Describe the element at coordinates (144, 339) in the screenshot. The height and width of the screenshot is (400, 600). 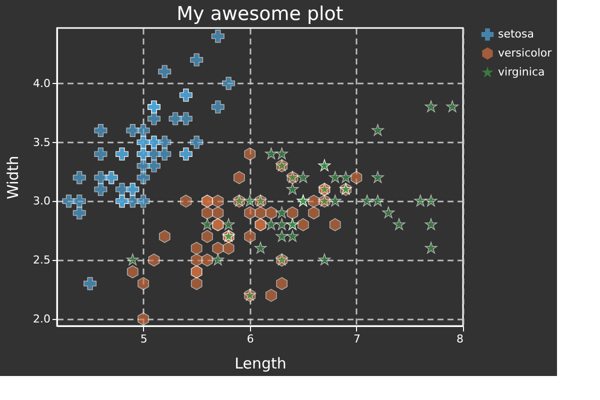
I see `x-tick-label: 5` at that location.